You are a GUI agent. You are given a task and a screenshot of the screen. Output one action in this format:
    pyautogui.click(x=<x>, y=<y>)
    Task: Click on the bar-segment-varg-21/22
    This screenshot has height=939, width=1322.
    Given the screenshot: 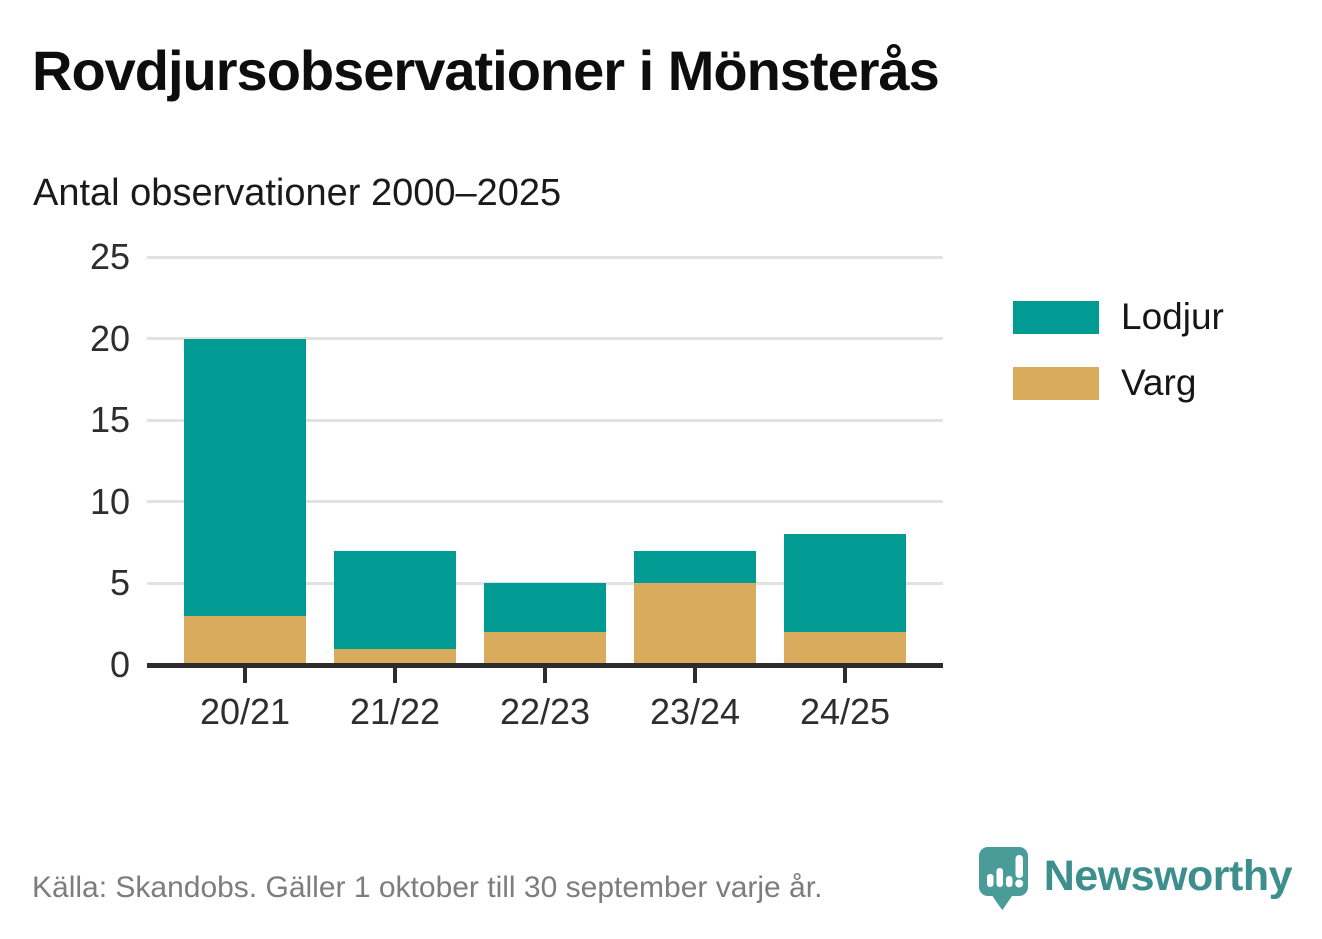 What is the action you would take?
    pyautogui.click(x=395, y=656)
    